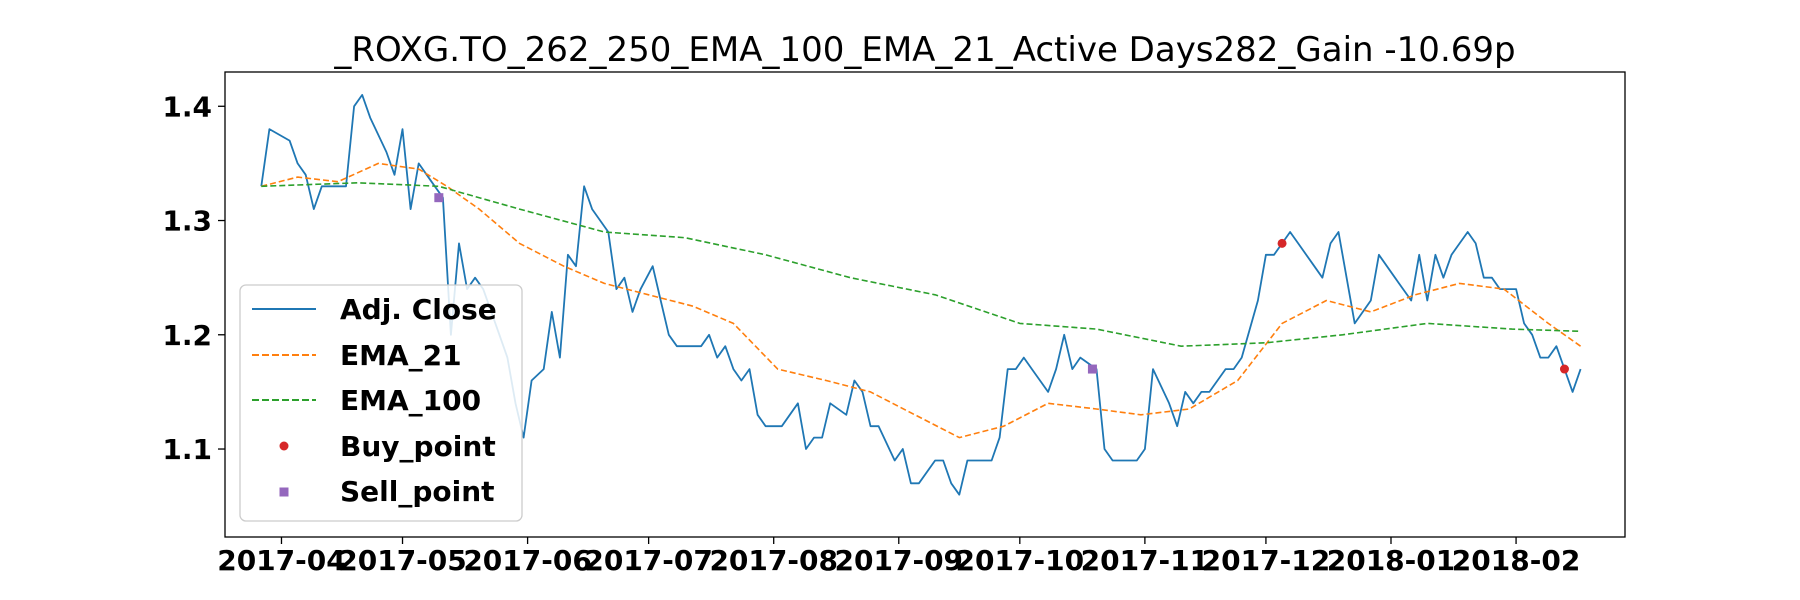 Image resolution: width=1800 pixels, height=600 pixels. I want to click on y-tick-label-2: 1.2, so click(187, 335).